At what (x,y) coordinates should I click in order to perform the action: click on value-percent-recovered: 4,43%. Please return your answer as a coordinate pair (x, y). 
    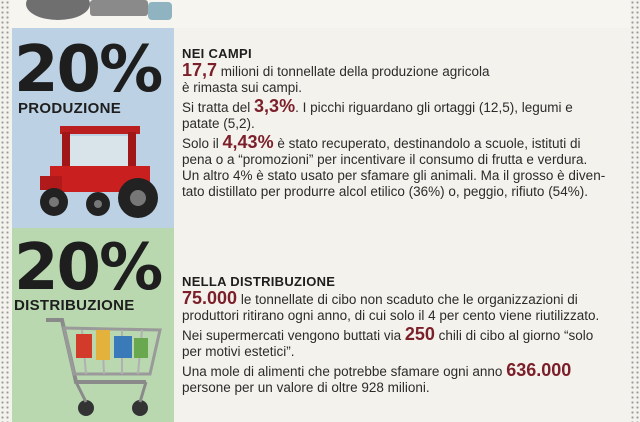
    Looking at the image, I should click on (248, 142).